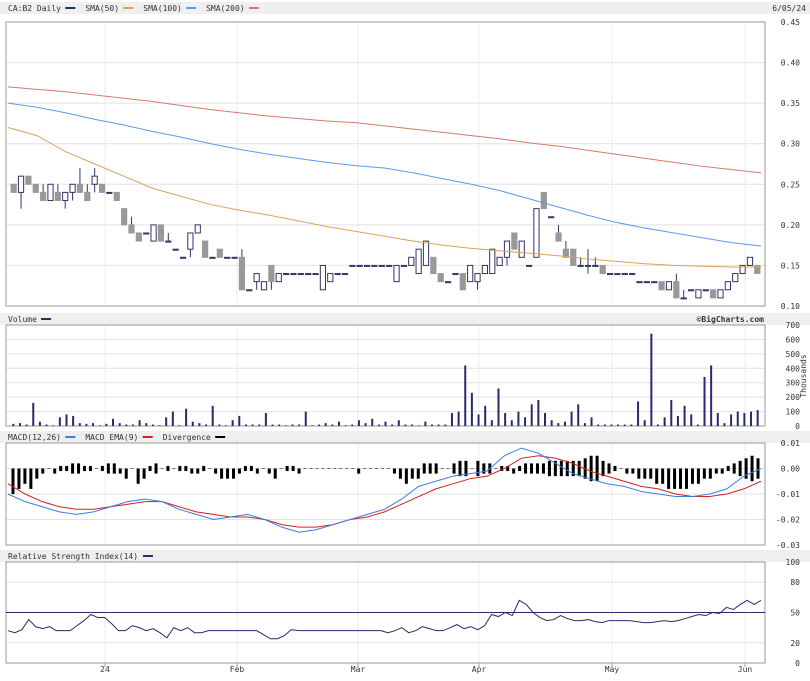 The width and height of the screenshot is (810, 681). I want to click on macd-legend-label: MACD(12,26), so click(34, 437).